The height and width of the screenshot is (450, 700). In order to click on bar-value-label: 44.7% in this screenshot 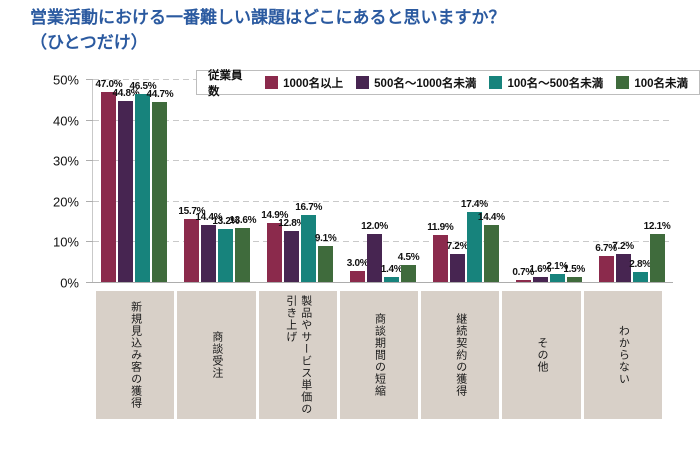, I will do `click(160, 94)`.